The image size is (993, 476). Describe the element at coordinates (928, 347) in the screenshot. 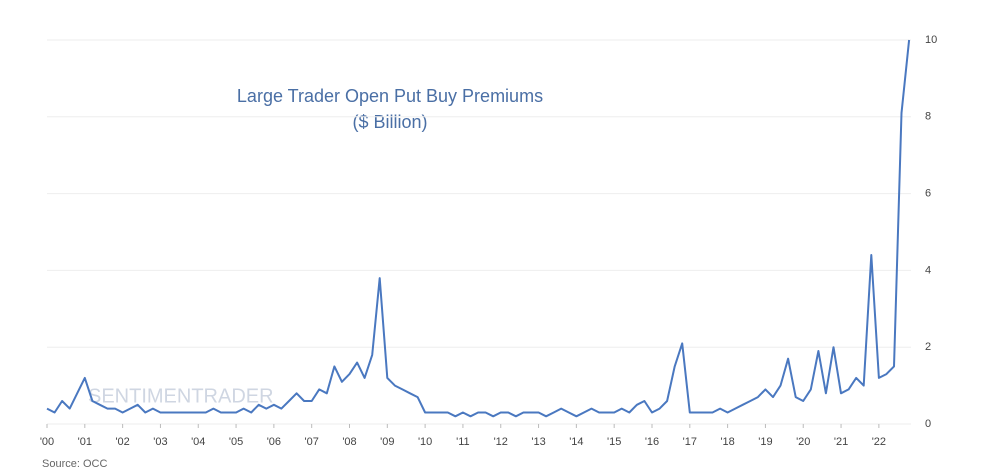

I see `y-tick-label: 2` at that location.